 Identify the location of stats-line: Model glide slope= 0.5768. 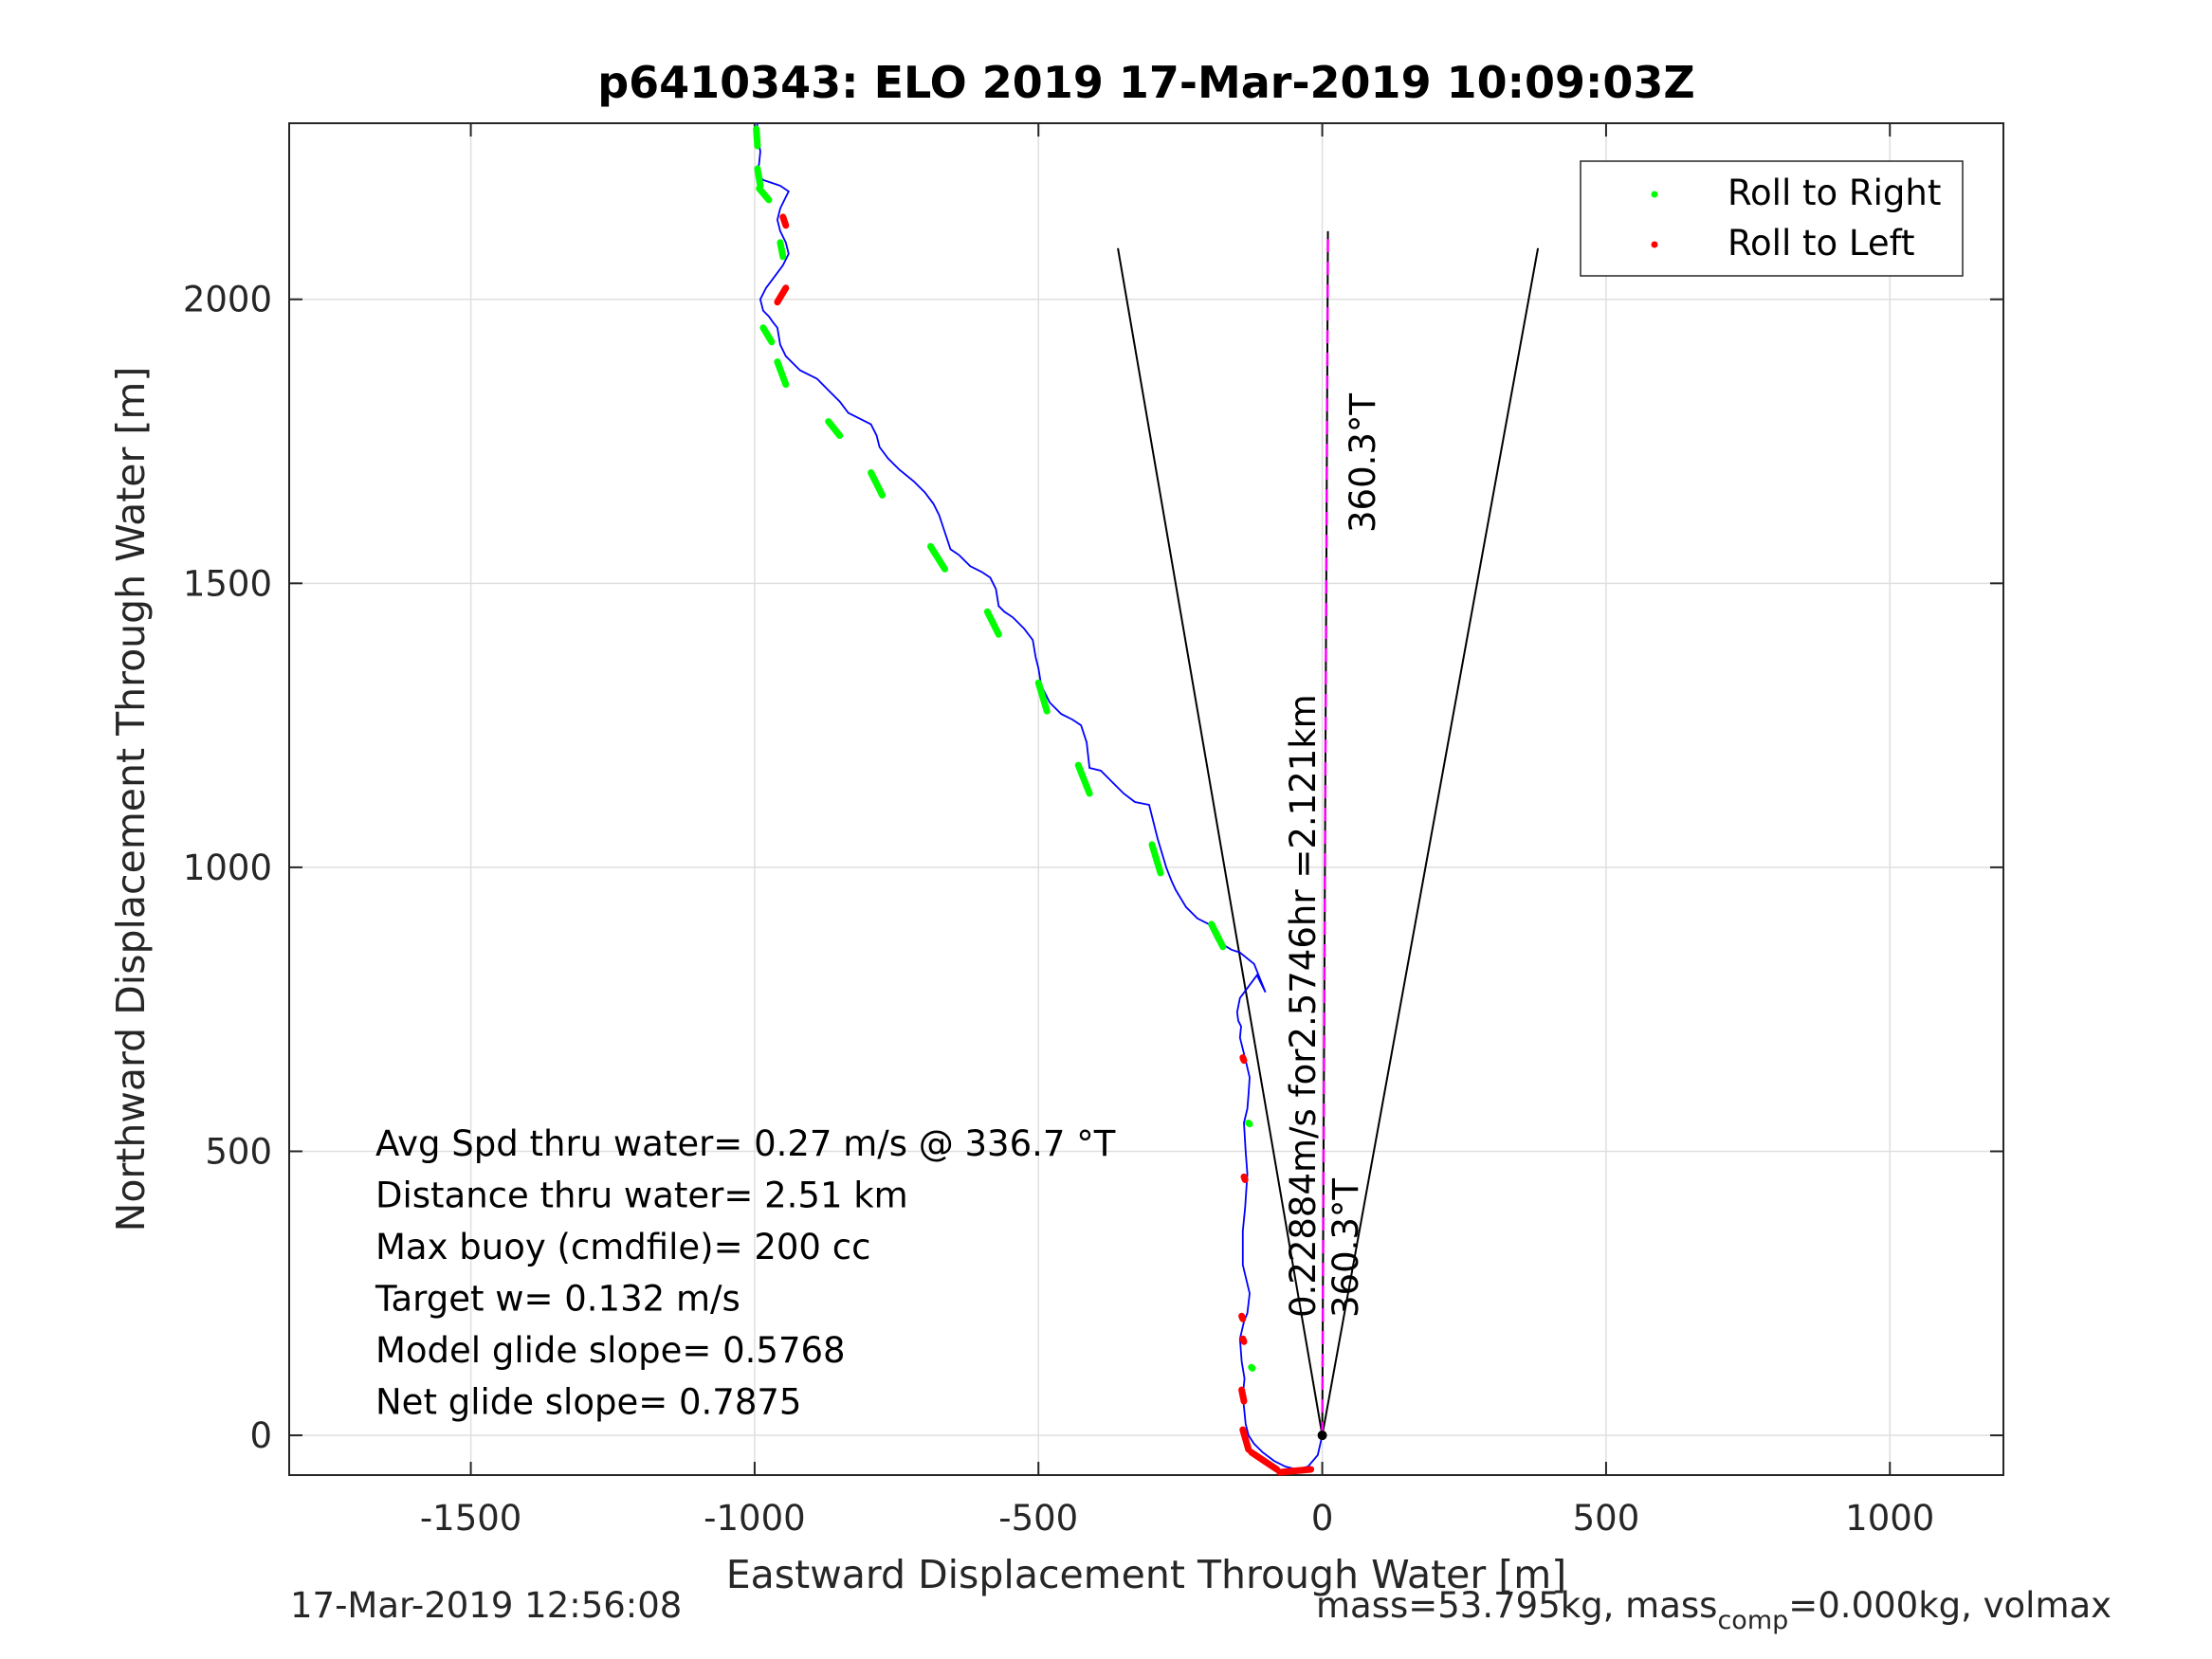
(610, 1350).